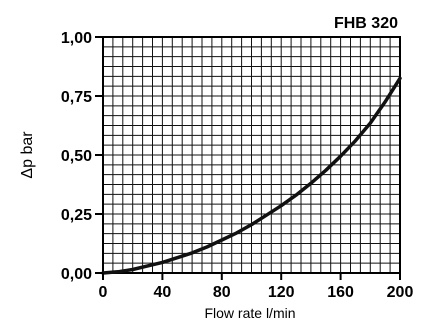  Describe the element at coordinates (163, 292) in the screenshot. I see `x-tick-label: 40` at that location.